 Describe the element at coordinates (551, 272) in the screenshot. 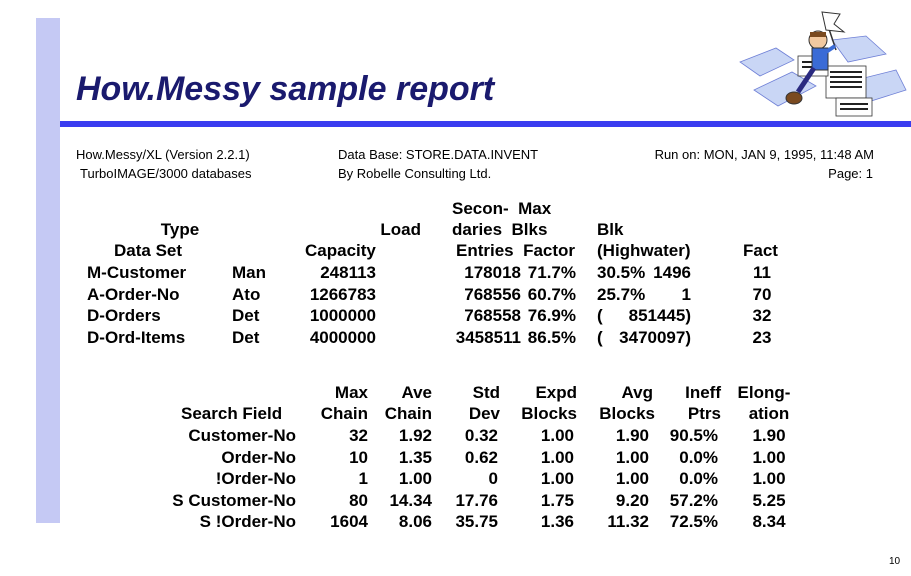

I see `dataset-load-factor: 71.7%` at that location.